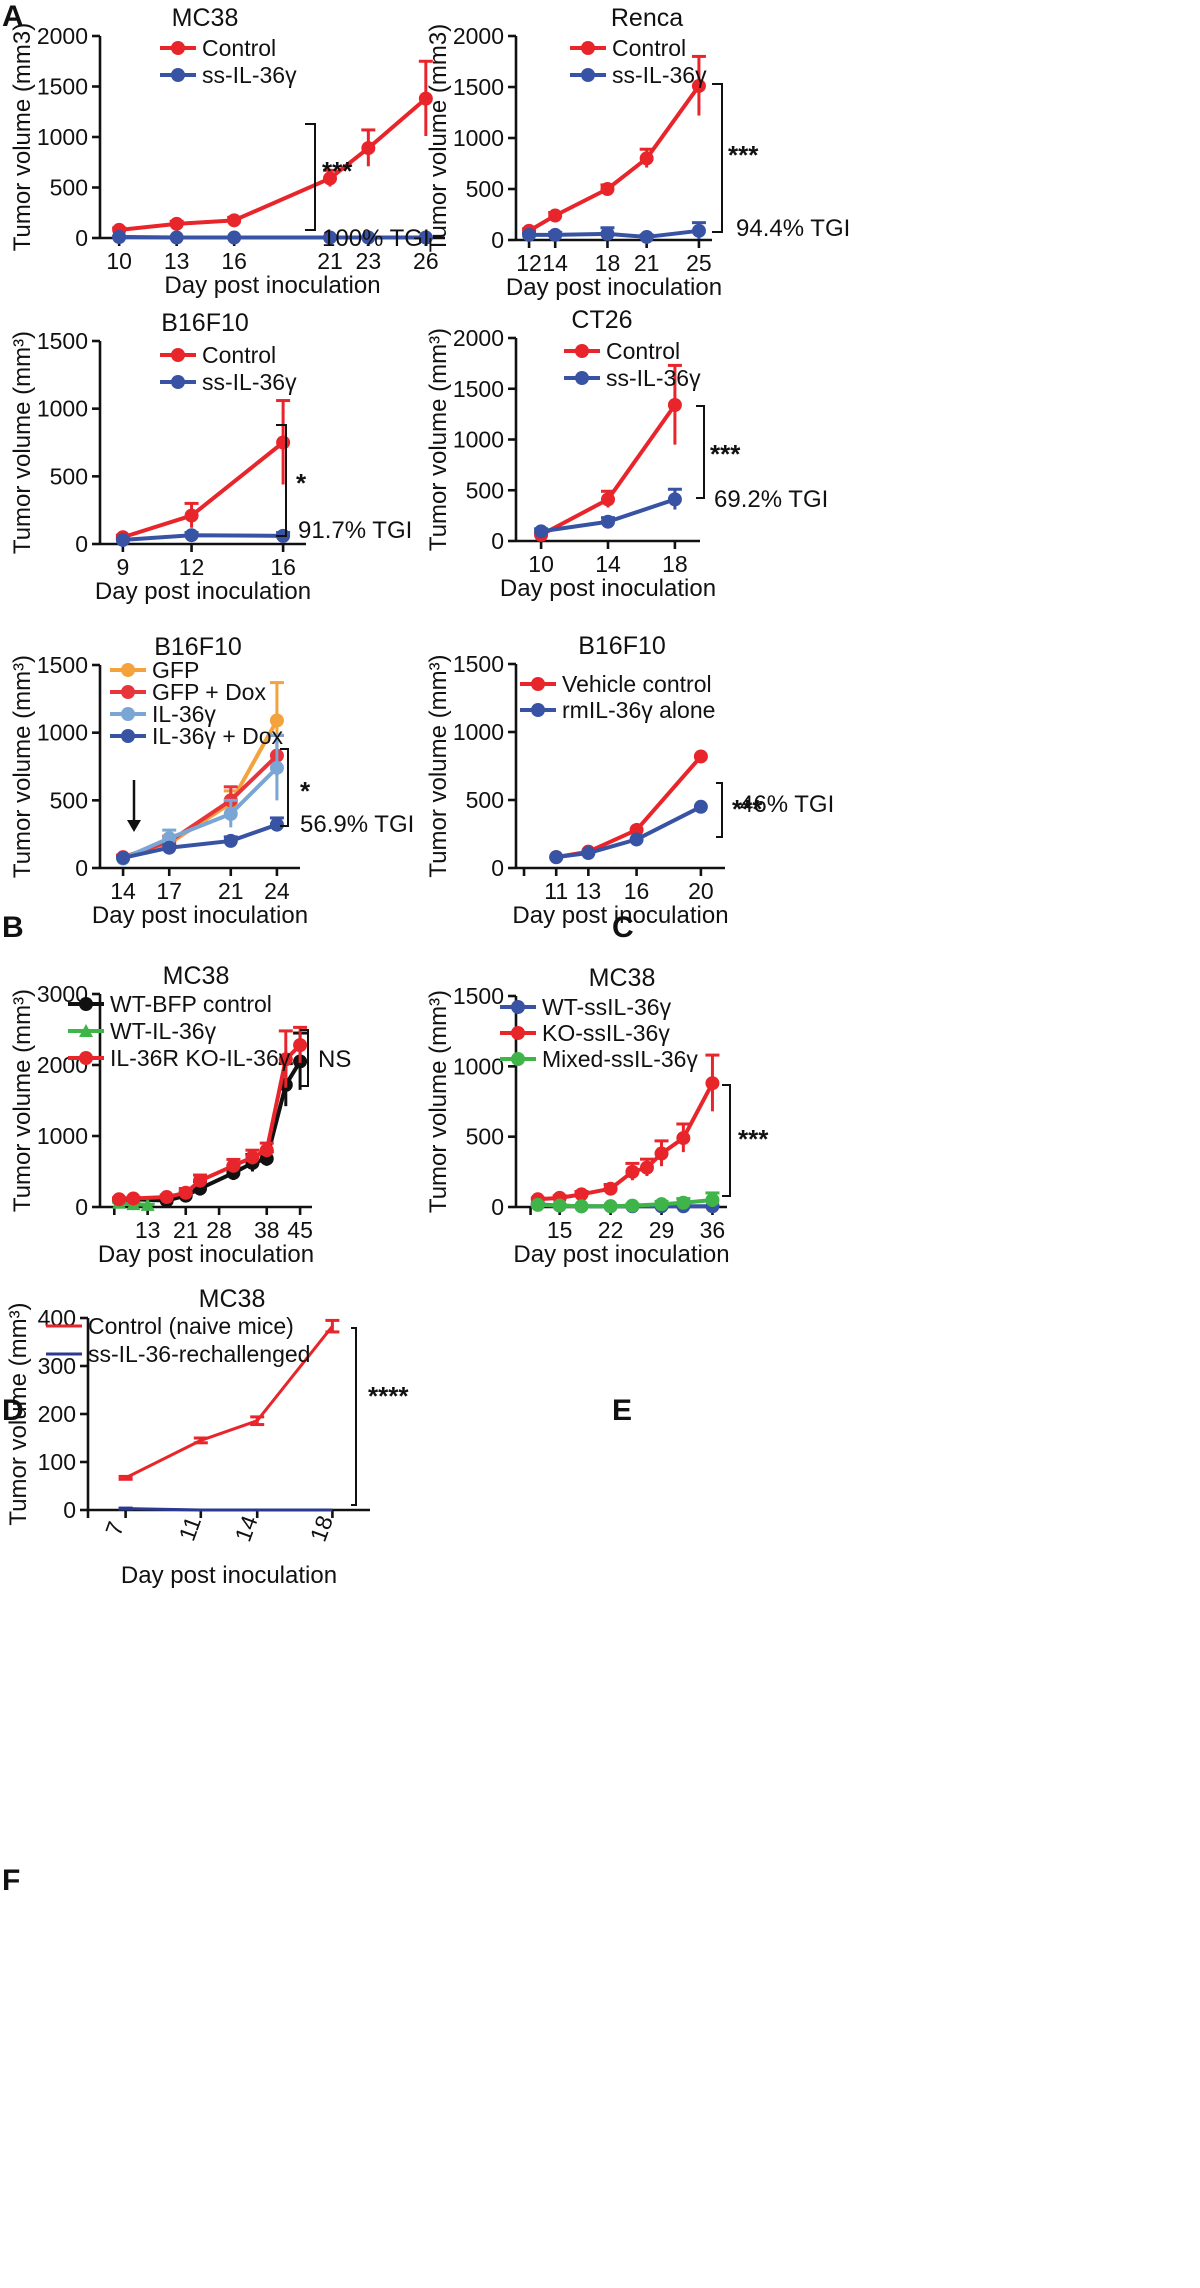  What do you see at coordinates (175, 670) in the screenshot?
I see `legend-label: GFP` at bounding box center [175, 670].